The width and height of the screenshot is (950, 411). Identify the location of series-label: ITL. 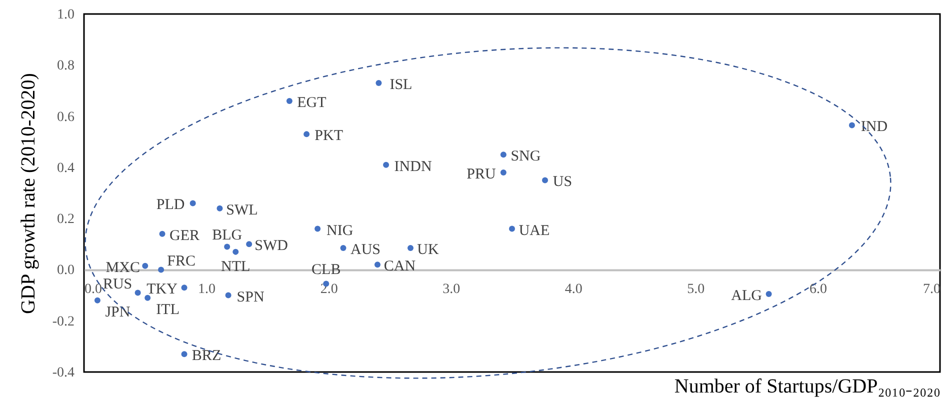
(168, 310).